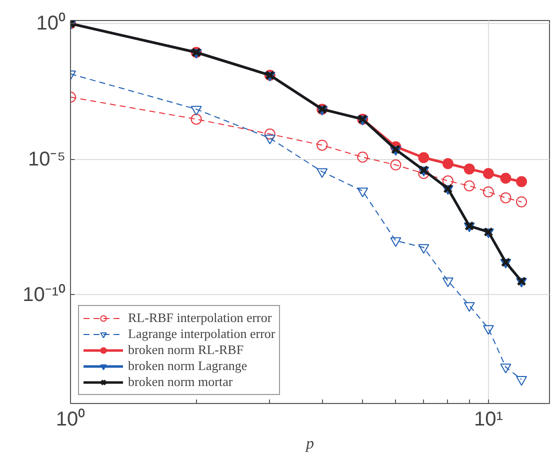  Describe the element at coordinates (200, 318) in the screenshot. I see `legend-label: RL-RBF interpolation error` at that location.